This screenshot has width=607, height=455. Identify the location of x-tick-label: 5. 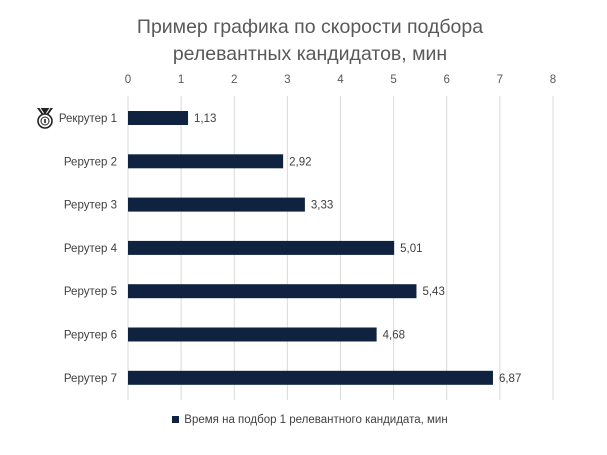
(393, 80).